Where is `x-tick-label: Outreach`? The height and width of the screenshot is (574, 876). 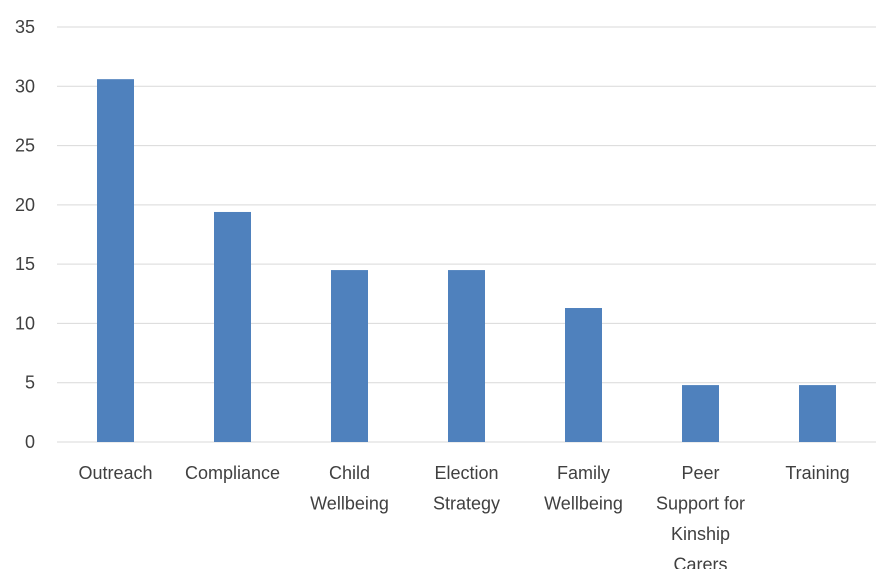
x-tick-label: Outreach is located at coordinates (115, 473).